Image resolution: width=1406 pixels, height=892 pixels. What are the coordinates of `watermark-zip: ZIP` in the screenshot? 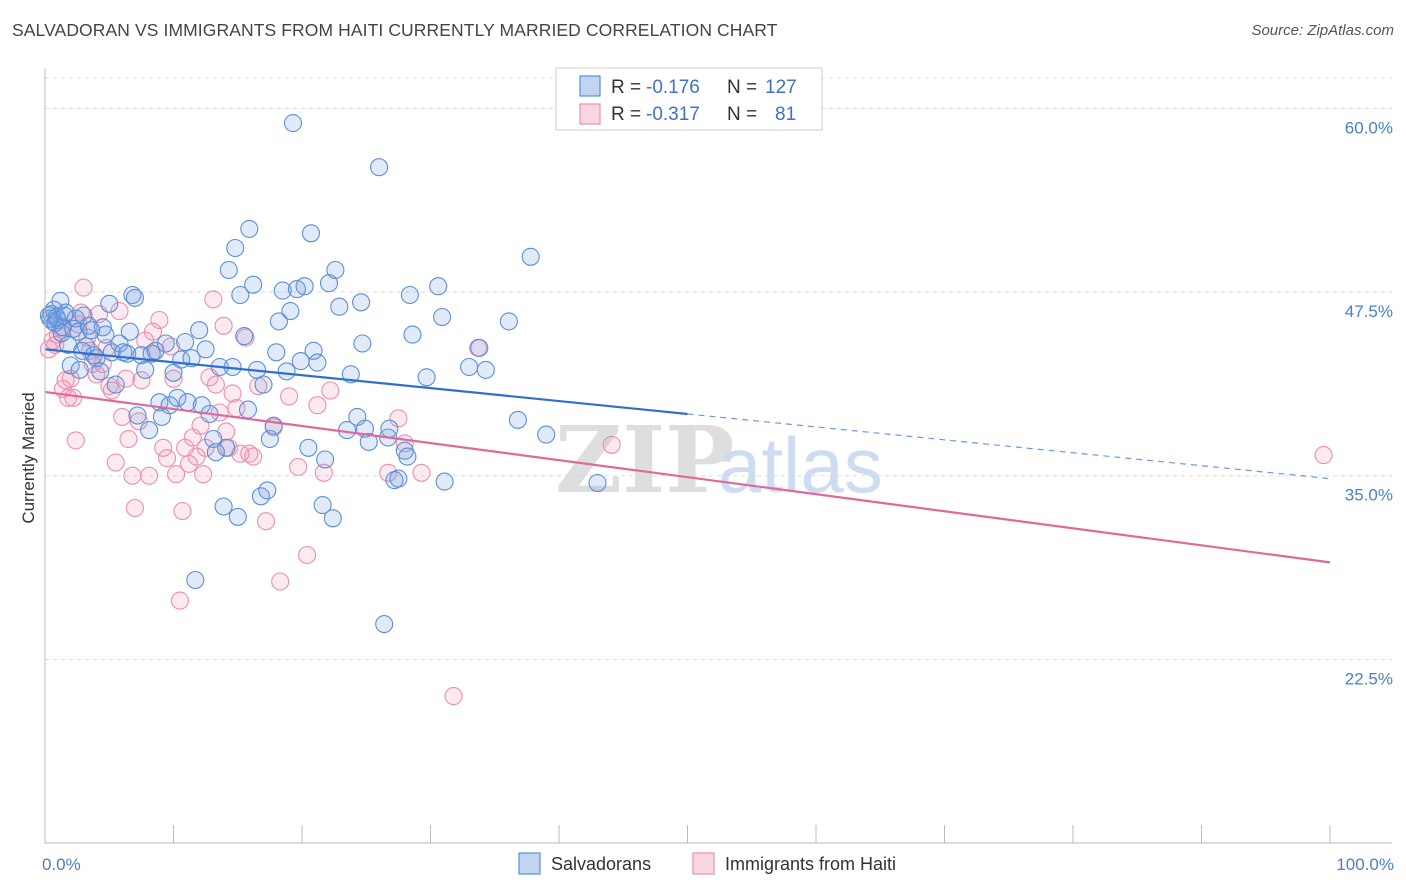 It's located at (644, 460).